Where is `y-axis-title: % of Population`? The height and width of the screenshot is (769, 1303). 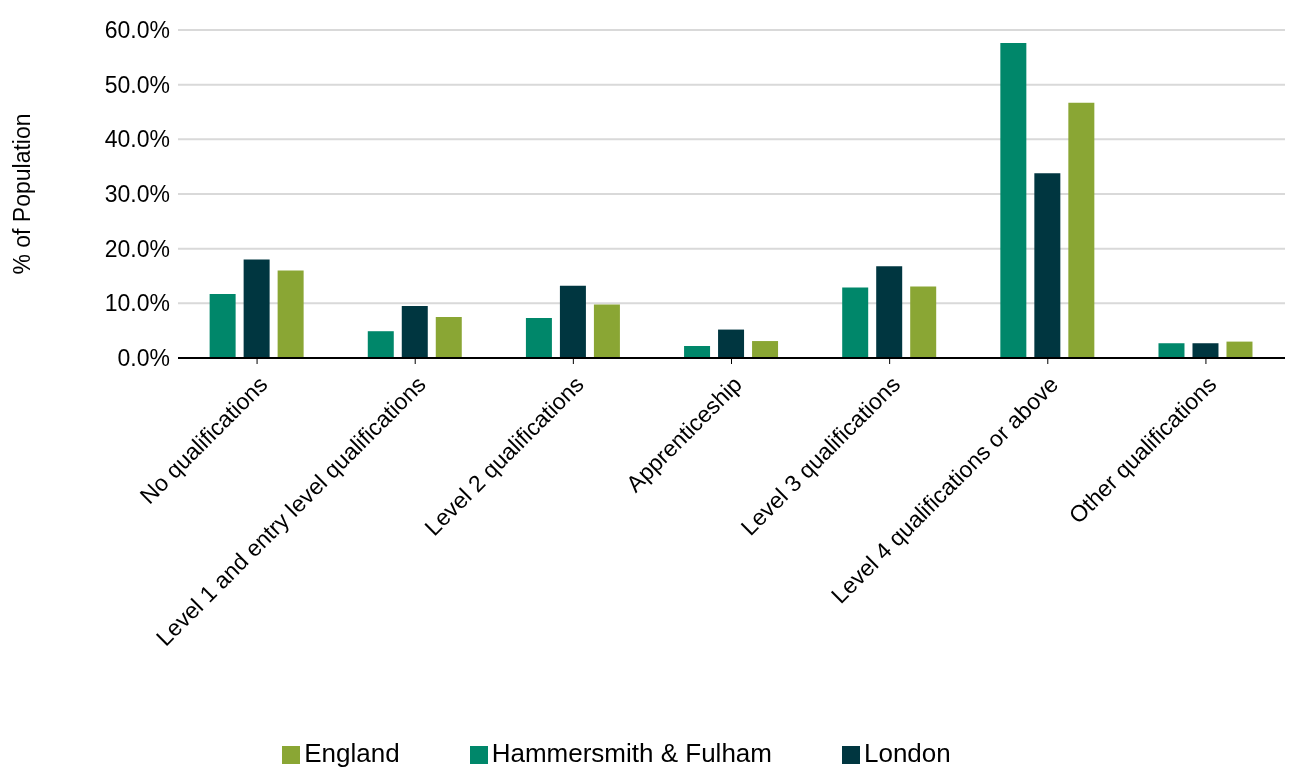
y-axis-title: % of Population is located at coordinates (22, 194).